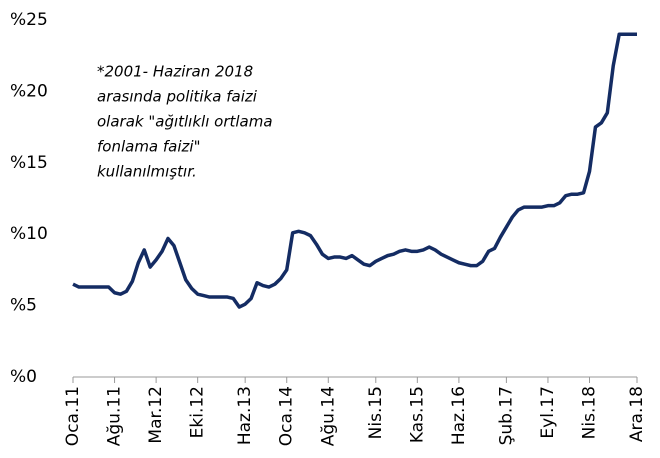 The width and height of the screenshot is (660, 458). I want to click on x-tick-label: Oca.11, so click(73, 416).